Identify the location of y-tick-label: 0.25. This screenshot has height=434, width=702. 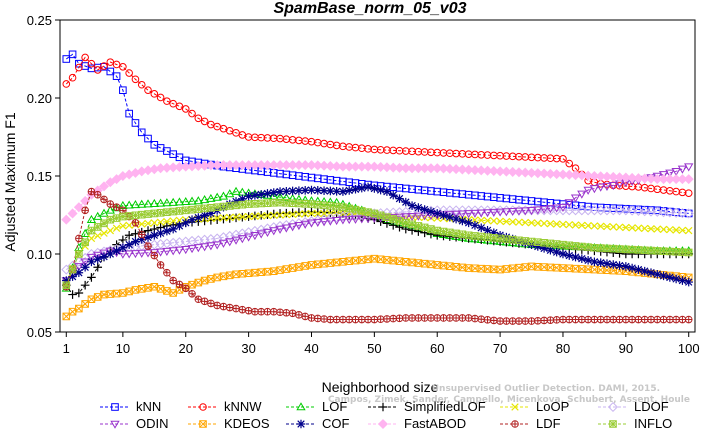
(39, 20).